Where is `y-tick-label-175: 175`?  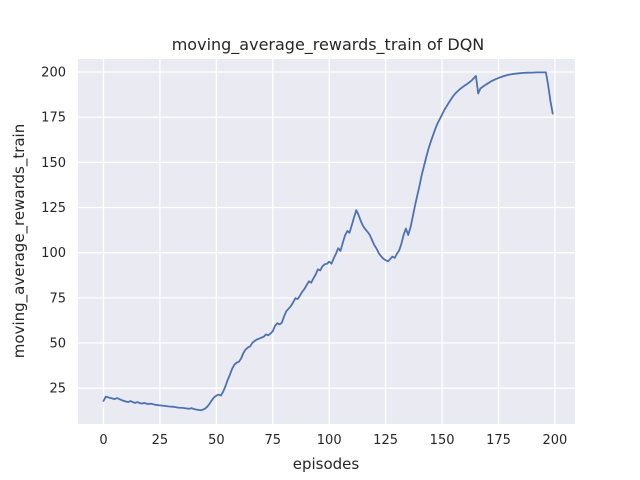
y-tick-label-175: 175 is located at coordinates (53, 118).